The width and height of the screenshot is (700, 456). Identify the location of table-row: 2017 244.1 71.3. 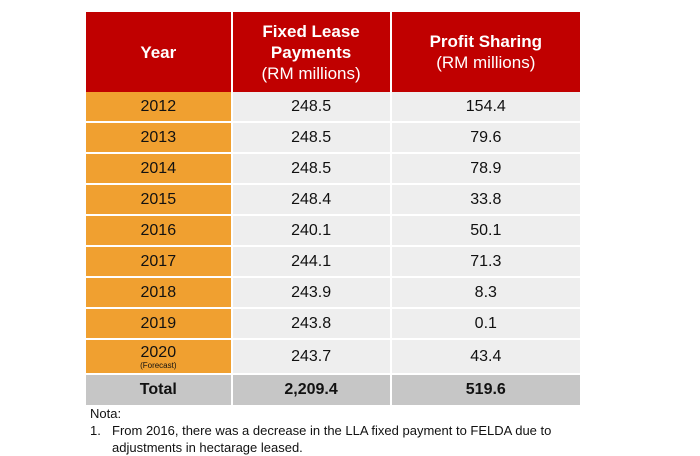
(333, 262).